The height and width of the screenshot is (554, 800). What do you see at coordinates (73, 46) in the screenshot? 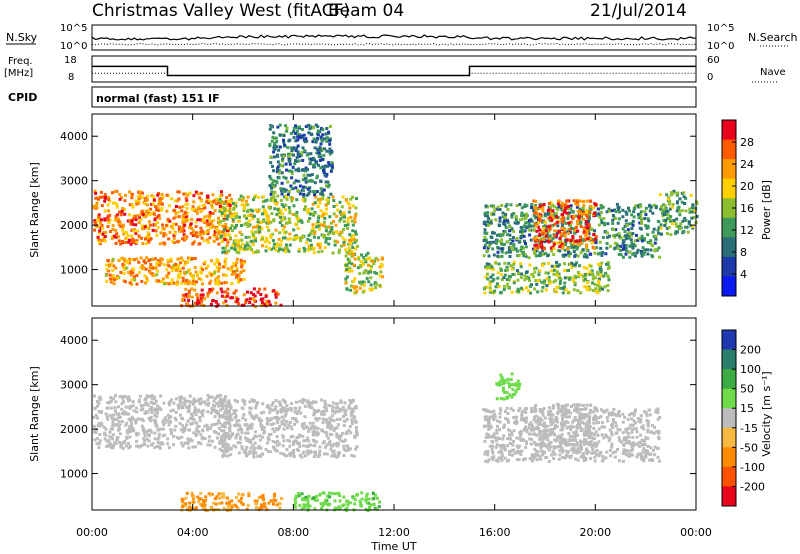
I see `noise-tick-left-bottom: 10^0` at bounding box center [73, 46].